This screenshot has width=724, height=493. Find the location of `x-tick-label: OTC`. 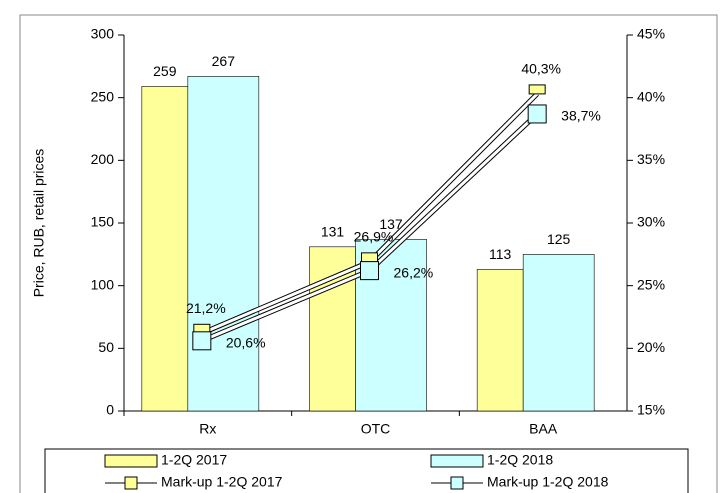

x-tick-label: OTC is located at coordinates (376, 429).